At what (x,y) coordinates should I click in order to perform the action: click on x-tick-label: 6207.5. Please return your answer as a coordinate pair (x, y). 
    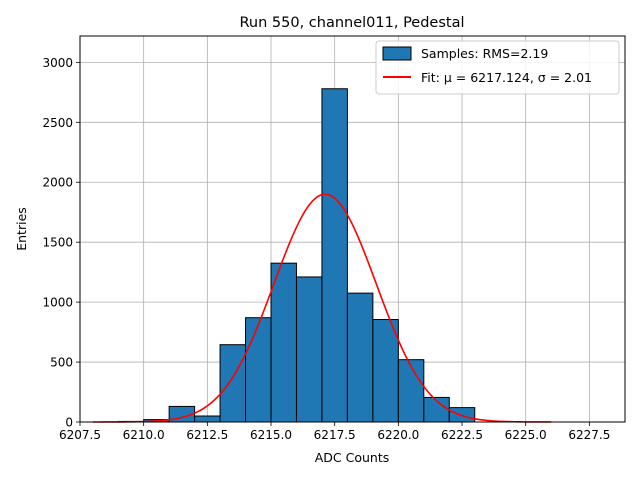
    Looking at the image, I should click on (80, 435).